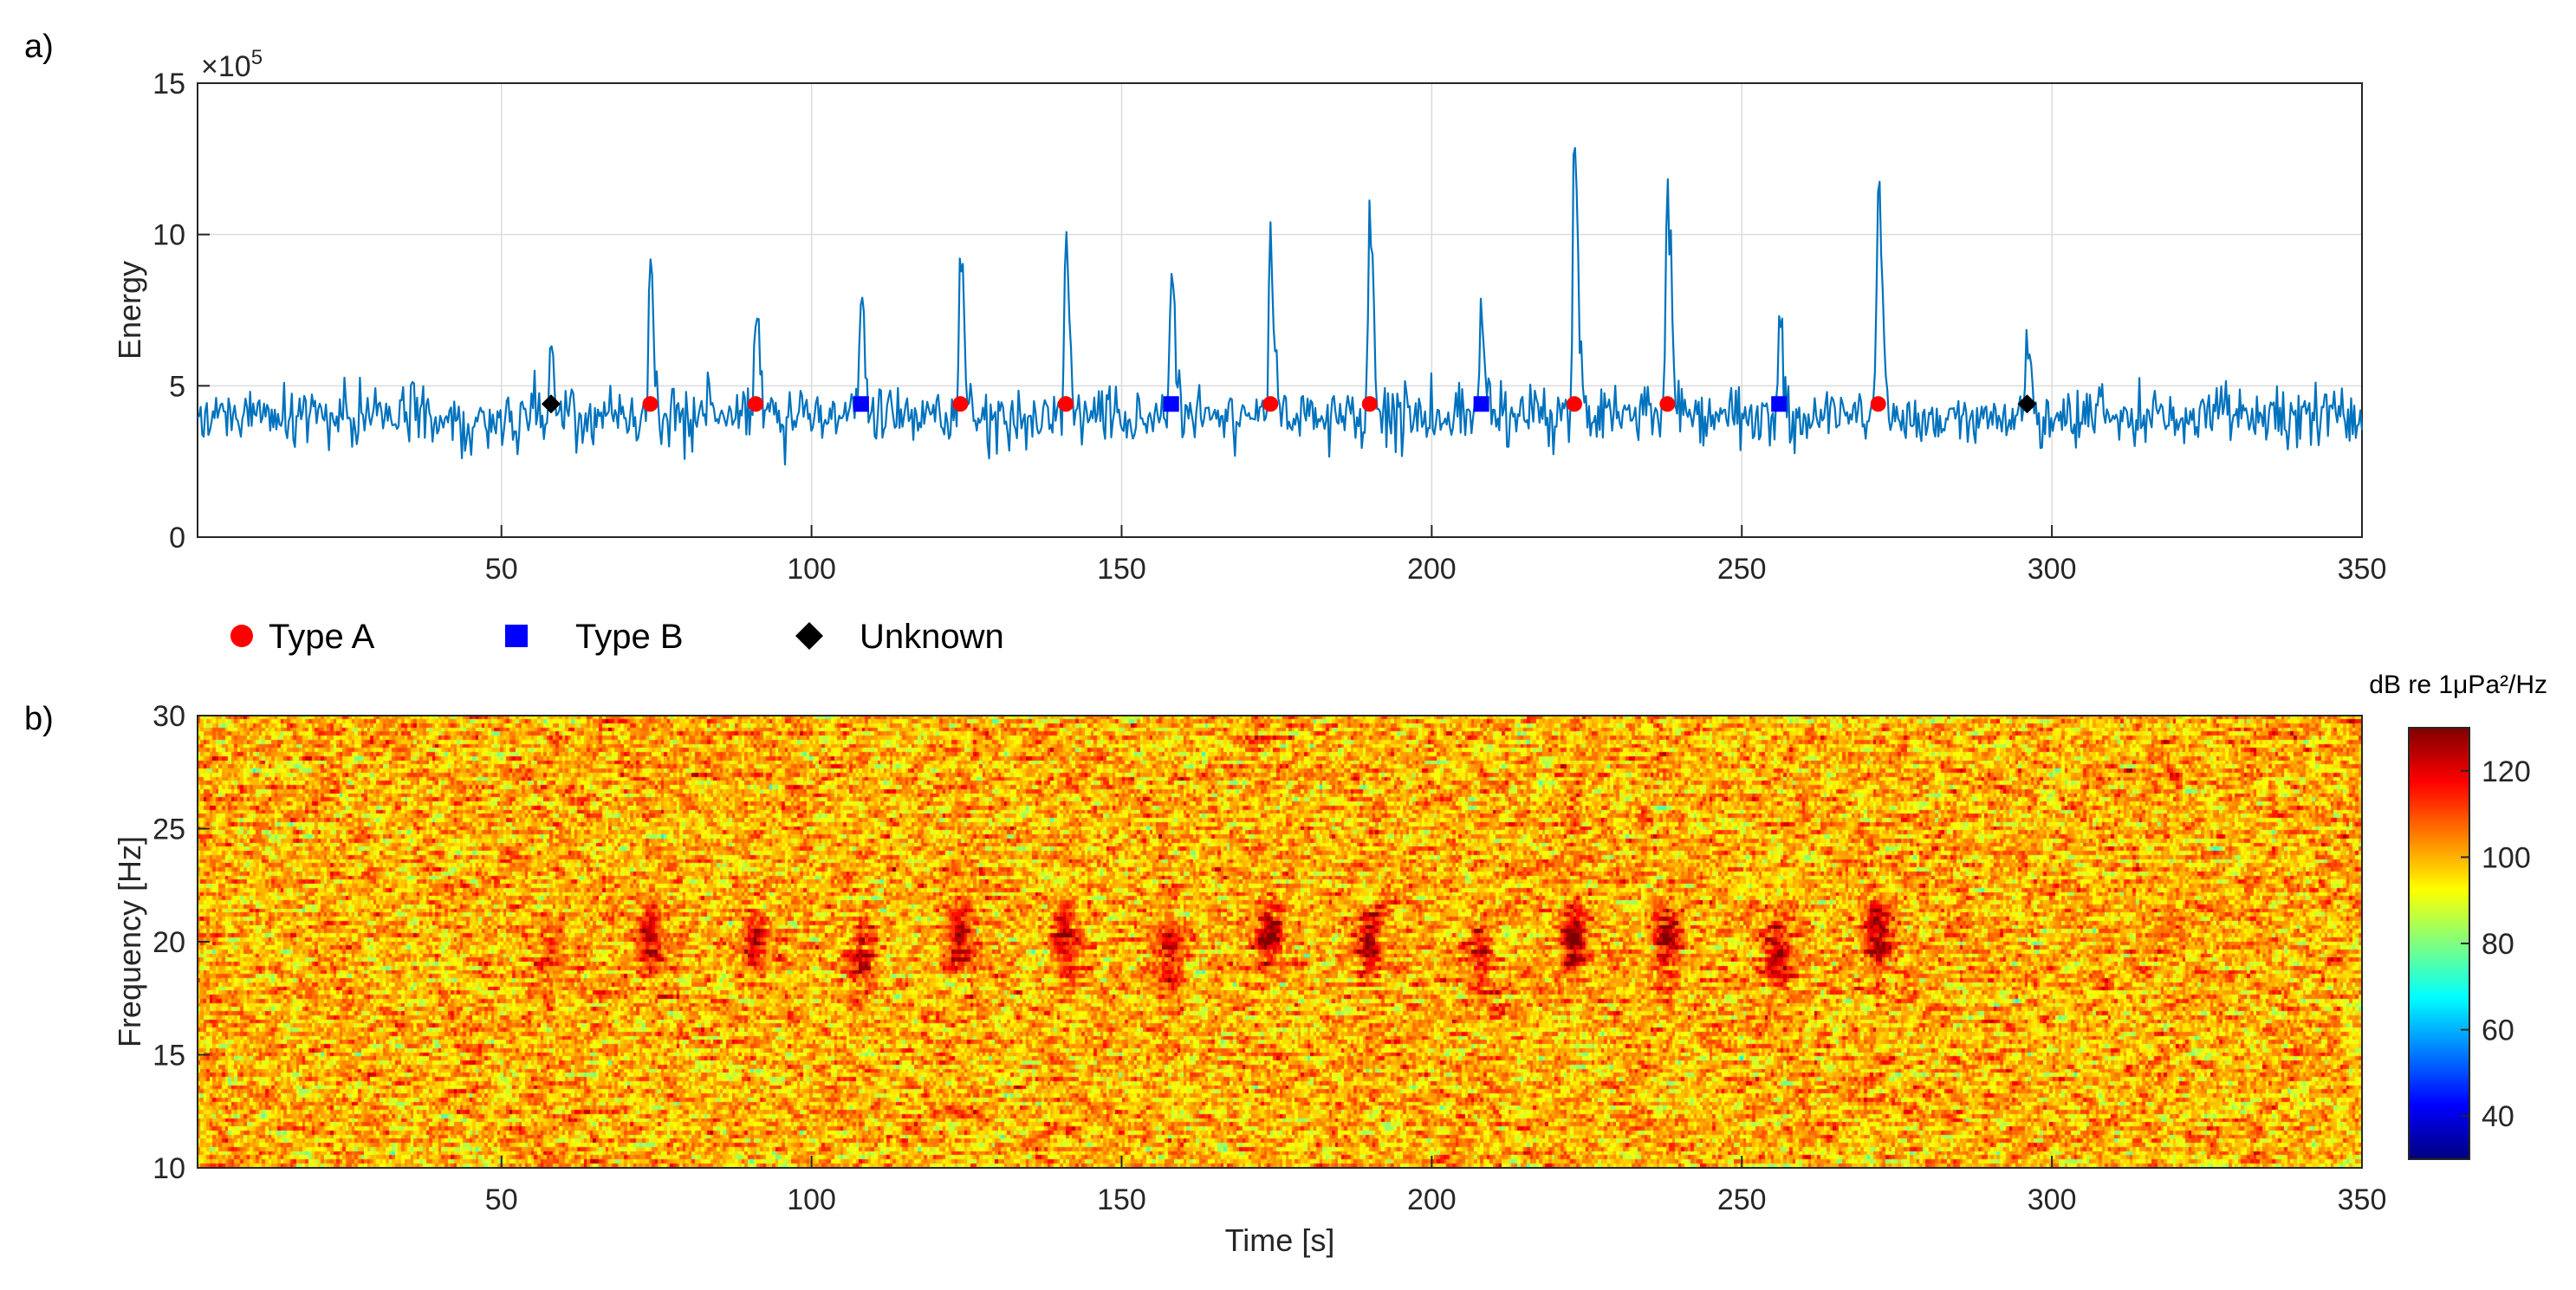 This screenshot has width=2576, height=1290. I want to click on panel-a-ytick-label: 15, so click(169, 84).